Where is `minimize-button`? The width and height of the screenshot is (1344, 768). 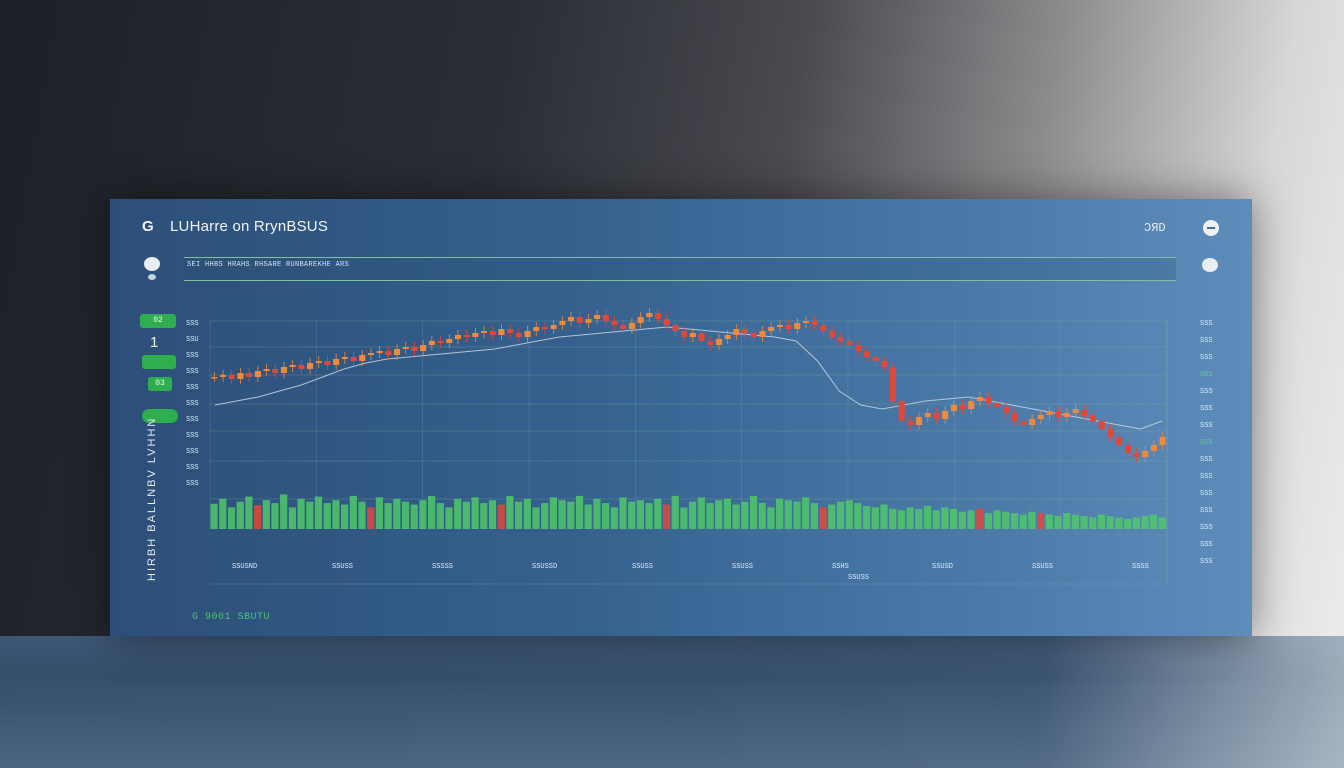 minimize-button is located at coordinates (1211, 228).